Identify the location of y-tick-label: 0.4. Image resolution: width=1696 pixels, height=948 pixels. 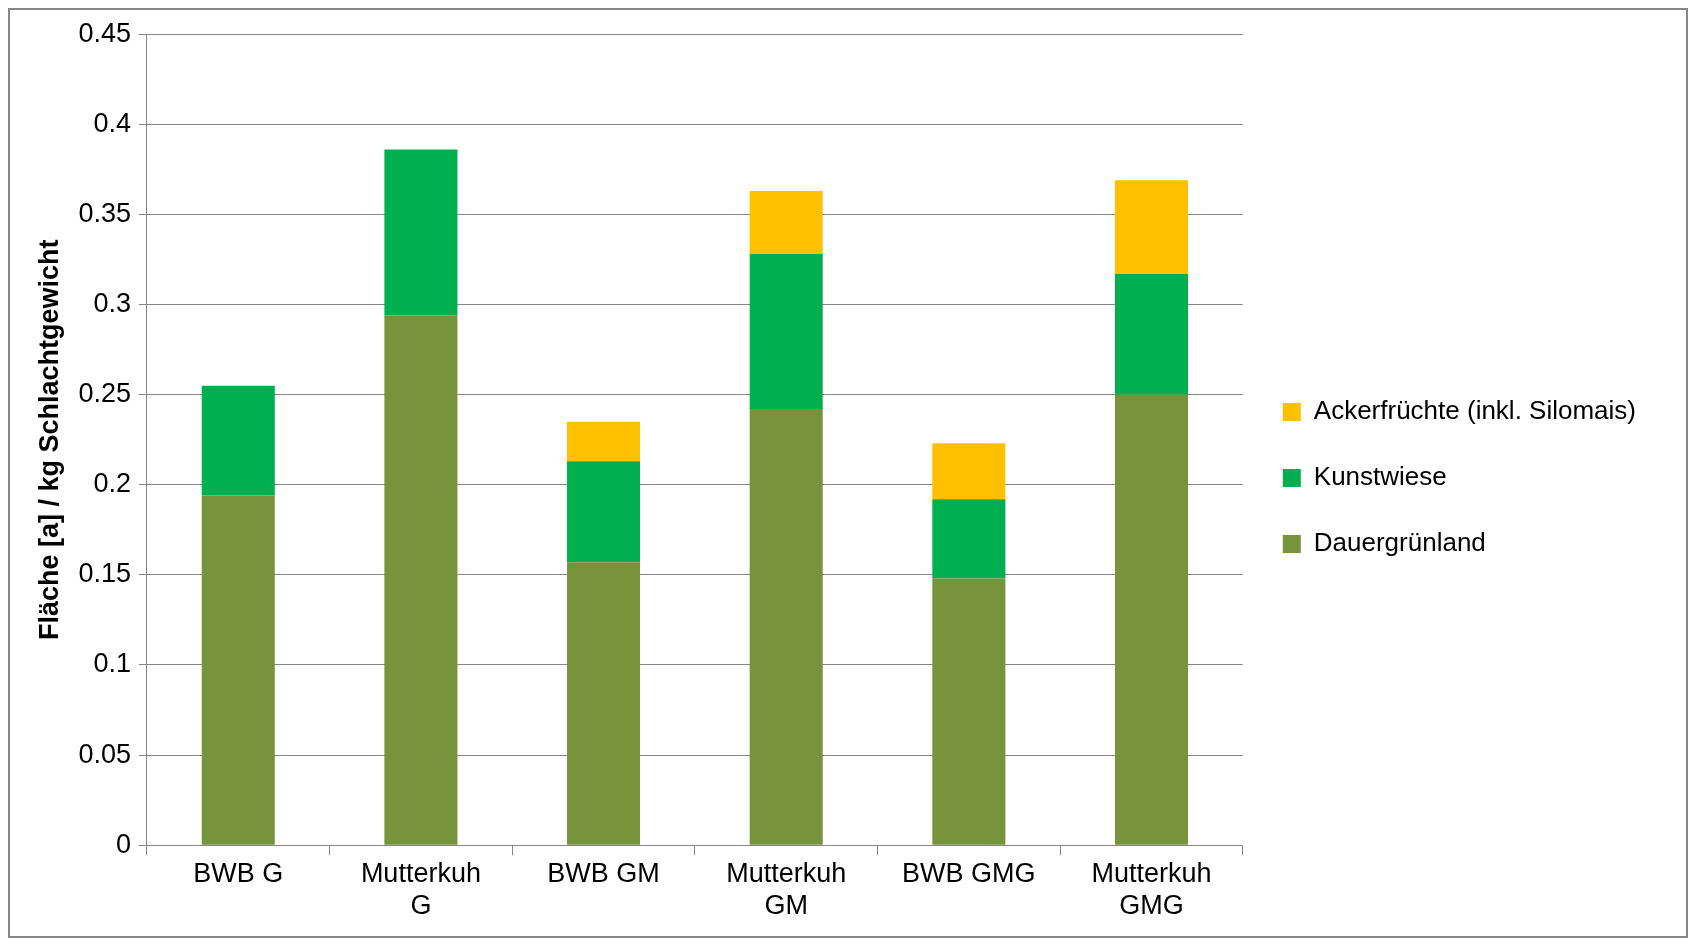
(112, 122).